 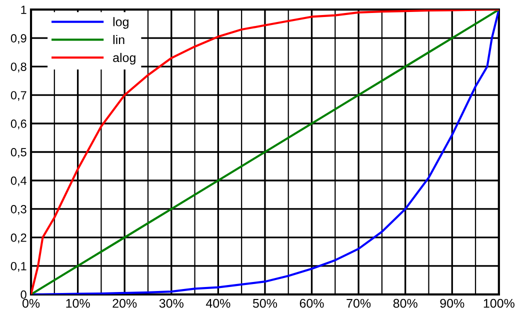 I want to click on legend-label: log, so click(x=120, y=23).